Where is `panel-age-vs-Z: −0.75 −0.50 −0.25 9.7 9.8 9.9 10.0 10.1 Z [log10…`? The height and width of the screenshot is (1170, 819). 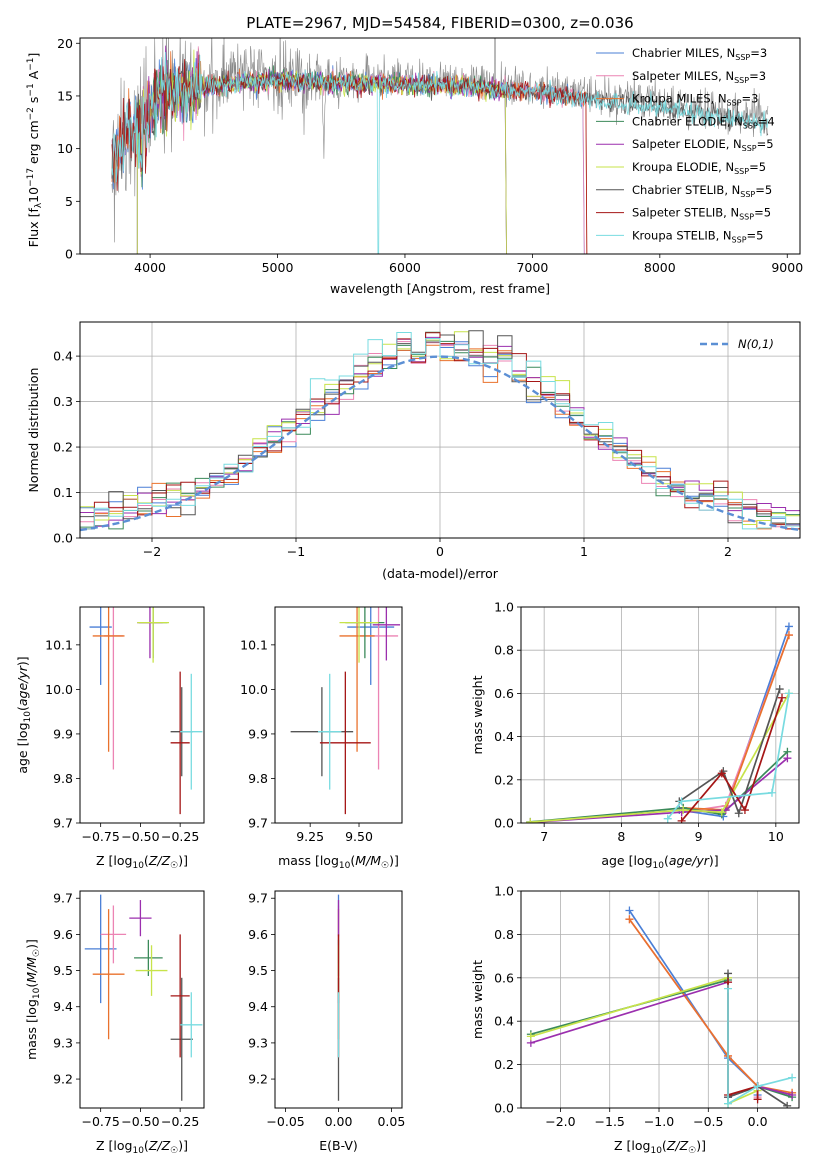 panel-age-vs-Z: −0.75 −0.50 −0.25 9.7 9.8 9.9 10.0 10.1 Z [log10… is located at coordinates (110, 738).